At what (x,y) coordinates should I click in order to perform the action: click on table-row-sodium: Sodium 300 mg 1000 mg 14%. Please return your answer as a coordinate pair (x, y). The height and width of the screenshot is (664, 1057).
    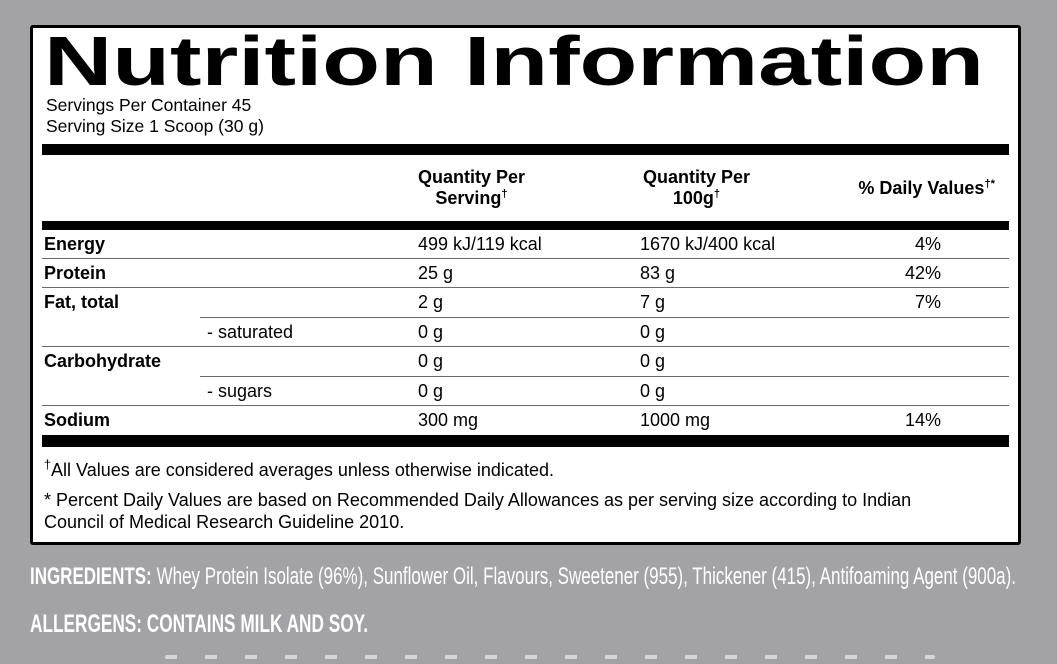
    Looking at the image, I should click on (525, 420).